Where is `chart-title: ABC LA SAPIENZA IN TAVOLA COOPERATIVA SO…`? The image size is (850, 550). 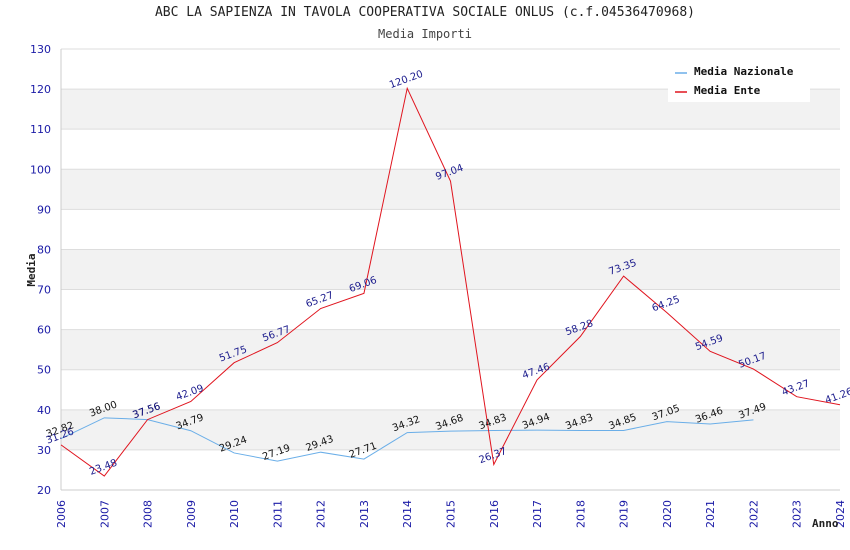 chart-title: ABC LA SAPIENZA IN TAVOLA COOPERATIVA SO… is located at coordinates (425, 12).